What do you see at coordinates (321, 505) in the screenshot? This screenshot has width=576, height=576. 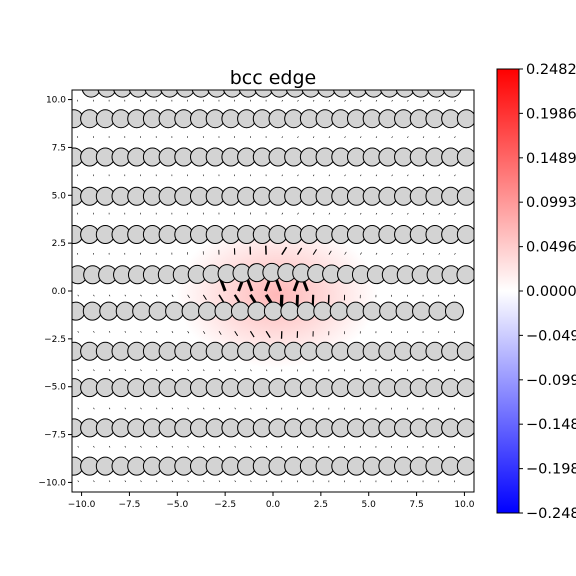 I see `x-tick-label: 2.5` at bounding box center [321, 505].